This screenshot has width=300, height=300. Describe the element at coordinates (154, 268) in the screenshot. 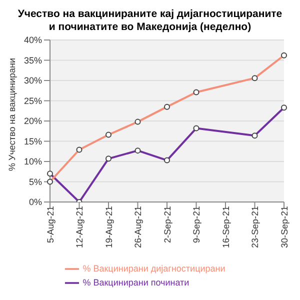

I see `legend-label: % Вакцинирани дијагностицирани` at that location.